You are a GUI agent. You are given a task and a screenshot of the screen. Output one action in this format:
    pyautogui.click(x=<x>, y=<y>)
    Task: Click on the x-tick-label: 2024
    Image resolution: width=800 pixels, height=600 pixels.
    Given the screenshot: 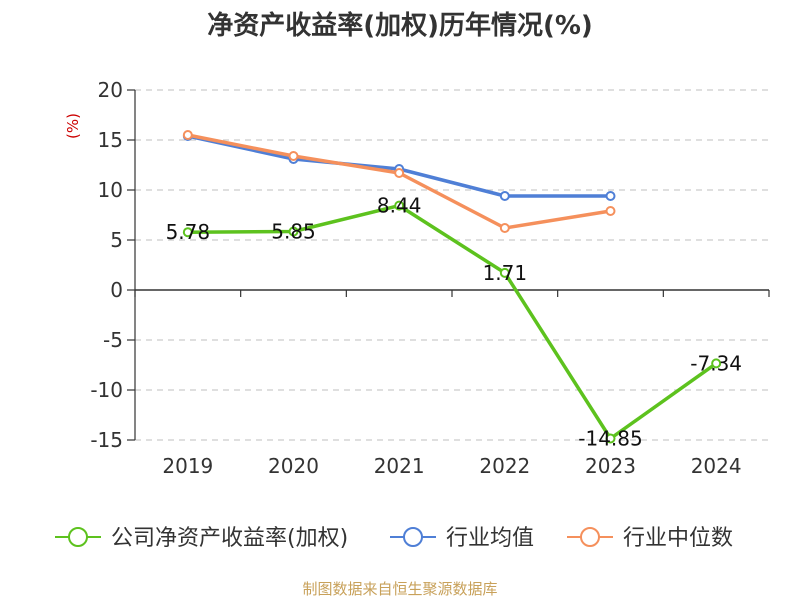 What is the action you would take?
    pyautogui.click(x=716, y=466)
    